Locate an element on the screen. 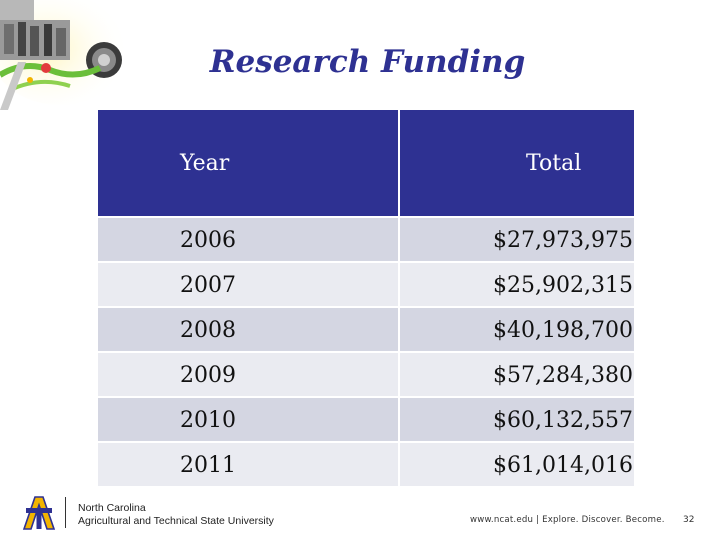 The height and width of the screenshot is (540, 720). total-cell: $27,973,975 is located at coordinates (517, 239).